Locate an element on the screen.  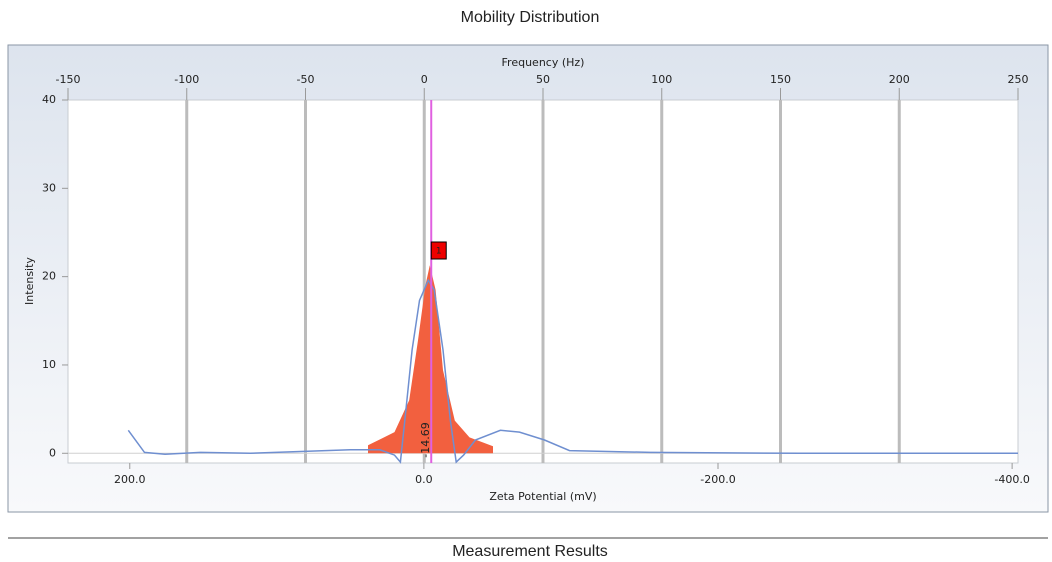
y-tick-label: 40 is located at coordinates (49, 99).